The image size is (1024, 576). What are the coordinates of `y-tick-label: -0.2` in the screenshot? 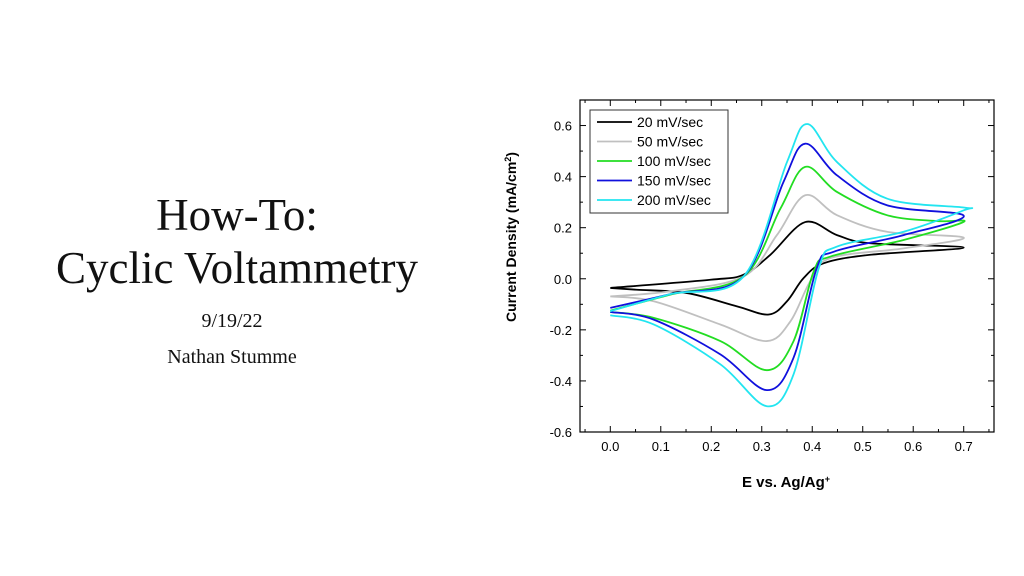 It's located at (561, 330).